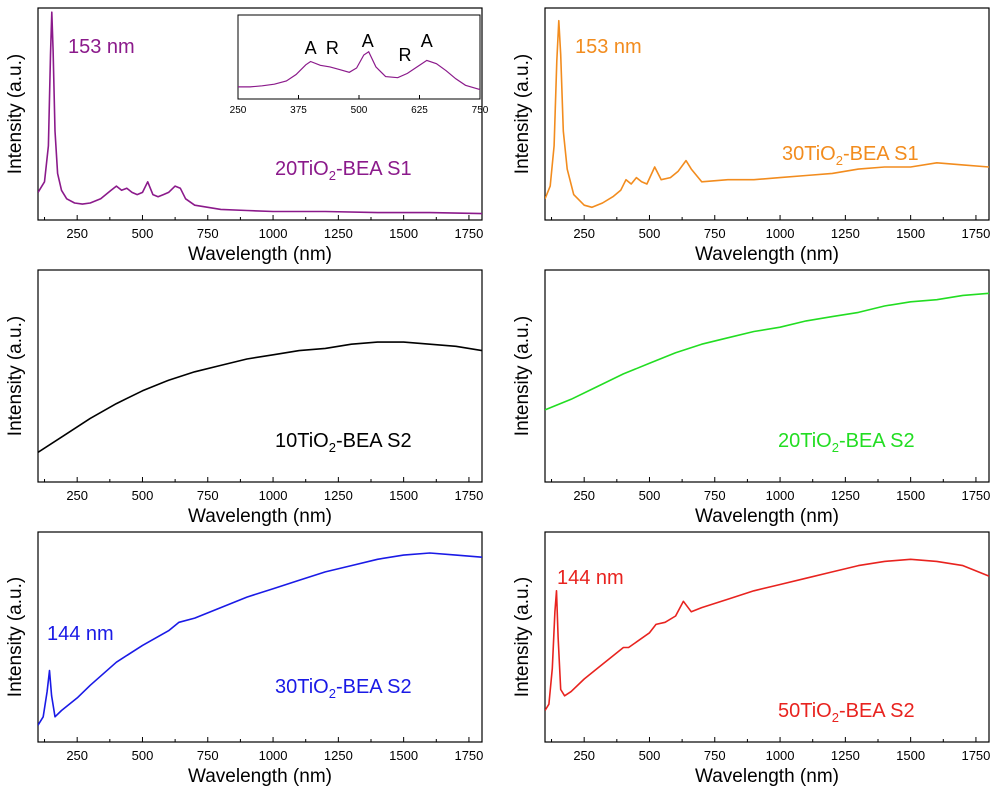 The height and width of the screenshot is (788, 993). What do you see at coordinates (238, 110) in the screenshot?
I see `inset-x-tick-label: 250` at bounding box center [238, 110].